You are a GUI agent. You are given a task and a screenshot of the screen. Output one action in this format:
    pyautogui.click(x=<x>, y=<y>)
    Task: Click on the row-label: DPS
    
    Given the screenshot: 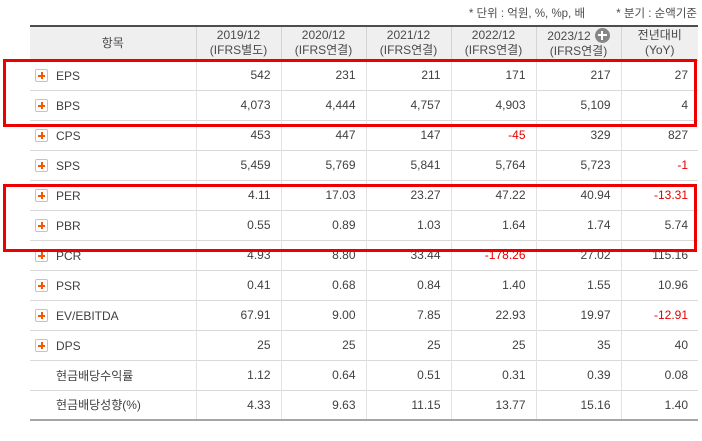 What is the action you would take?
    pyautogui.click(x=68, y=345)
    